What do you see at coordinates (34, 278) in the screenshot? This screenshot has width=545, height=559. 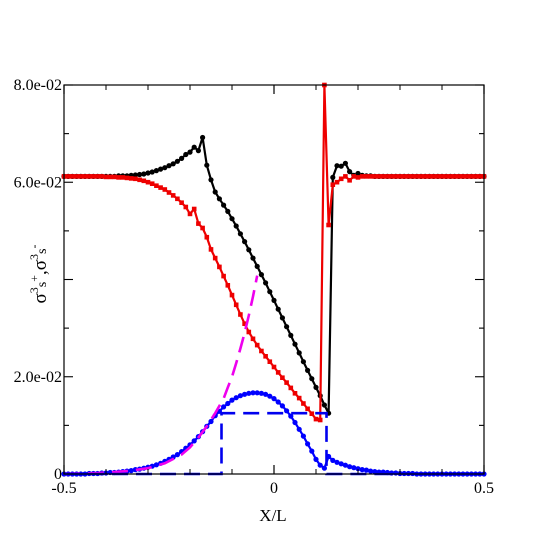 I see `y-title-sign-1: +` at bounding box center [34, 278].